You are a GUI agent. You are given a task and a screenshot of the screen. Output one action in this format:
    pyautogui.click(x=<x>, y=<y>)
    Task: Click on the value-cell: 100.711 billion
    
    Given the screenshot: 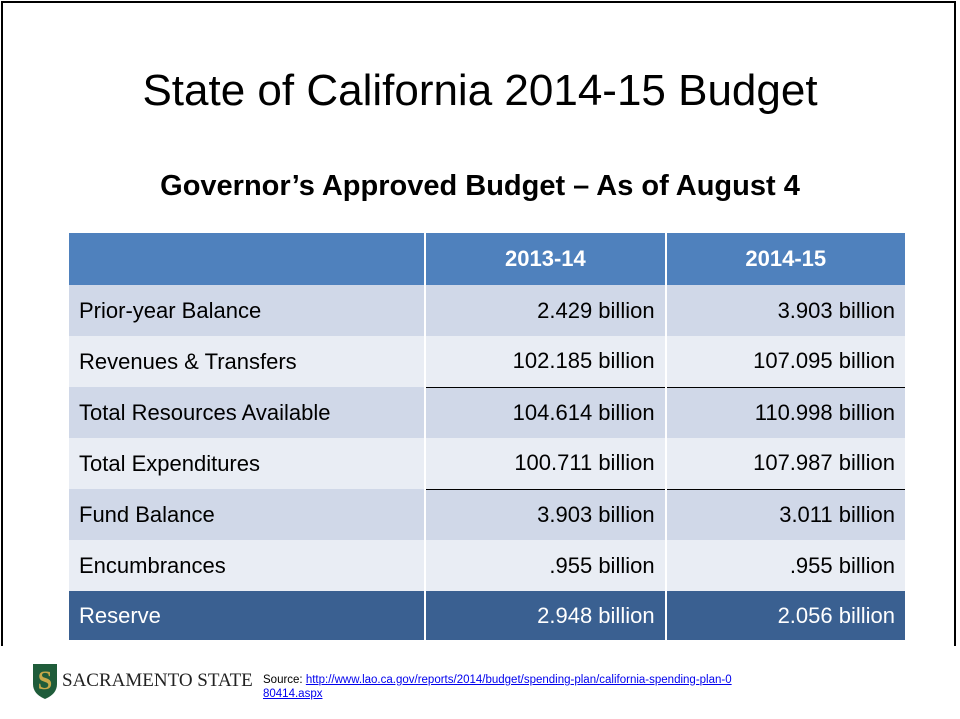 What is the action you would take?
    pyautogui.click(x=545, y=464)
    